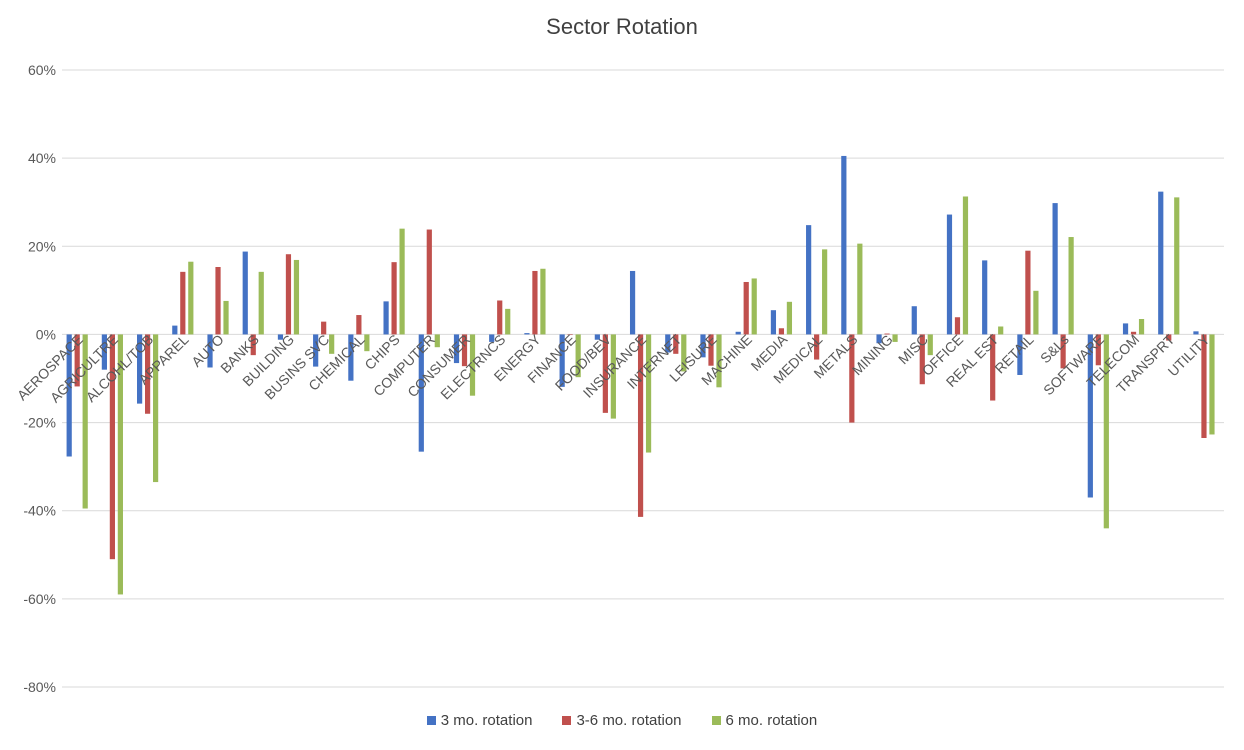 The height and width of the screenshot is (750, 1244). What do you see at coordinates (46, 334) in the screenshot?
I see `y-tick-label: 0%` at bounding box center [46, 334].